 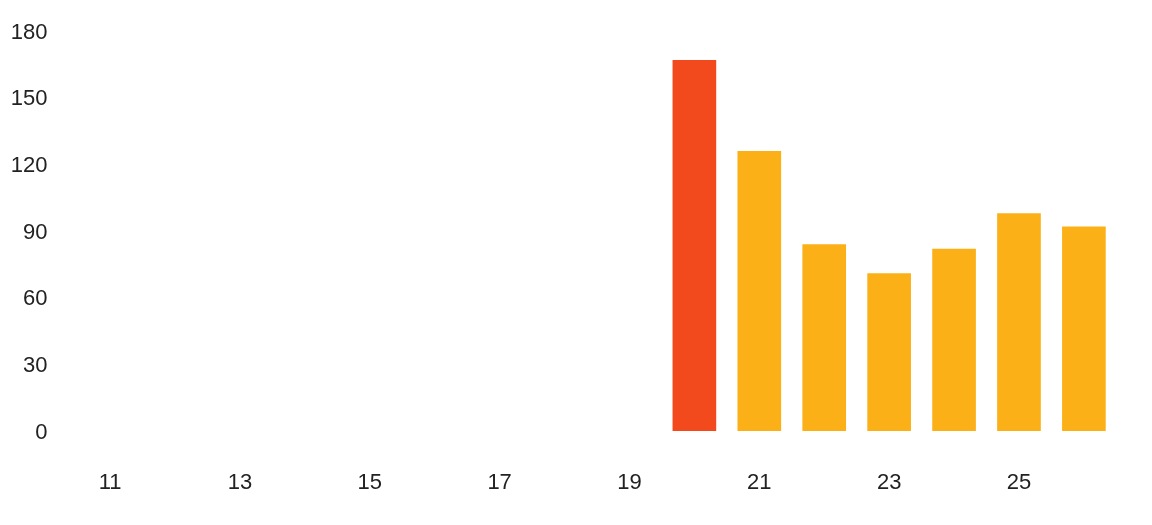 What do you see at coordinates (759, 481) in the screenshot?
I see `x-tick-label: 21` at bounding box center [759, 481].